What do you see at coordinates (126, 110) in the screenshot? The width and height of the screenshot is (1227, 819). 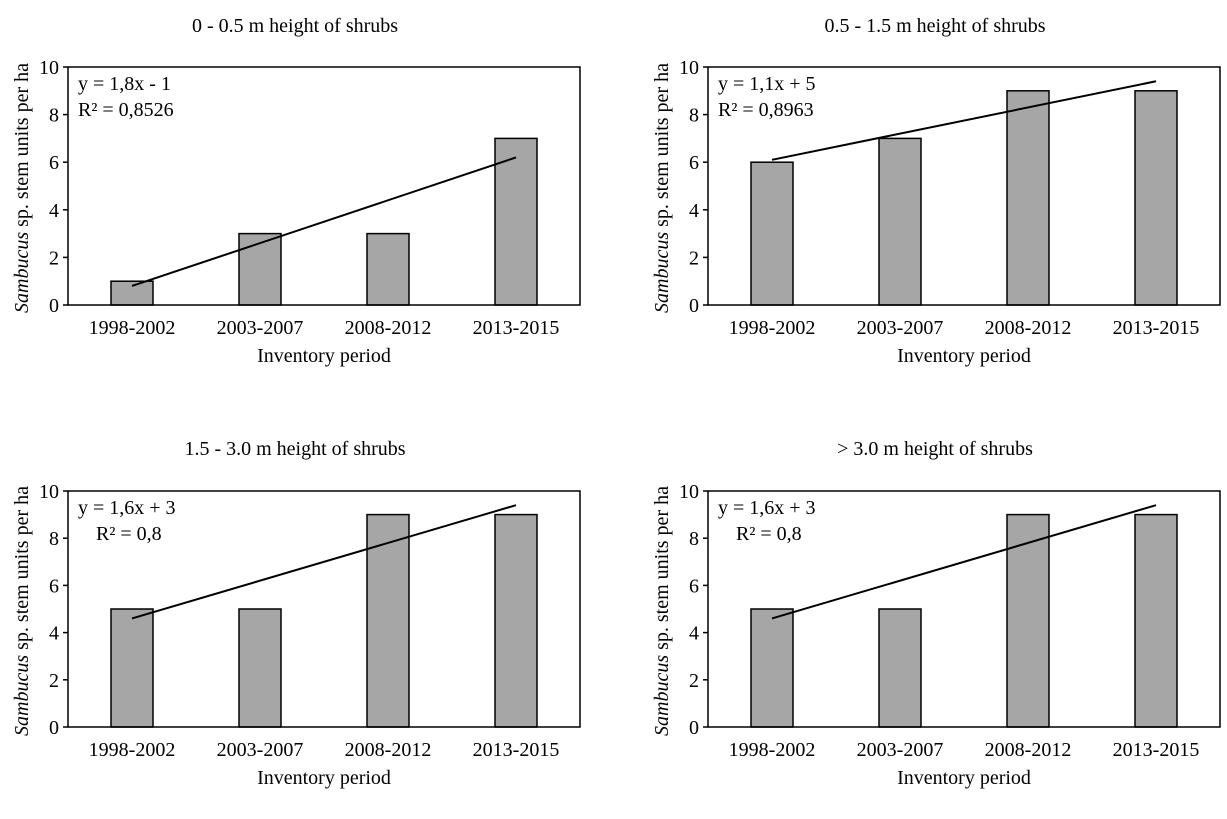 I see `trendline-r2: R² = 0,8526` at bounding box center [126, 110].